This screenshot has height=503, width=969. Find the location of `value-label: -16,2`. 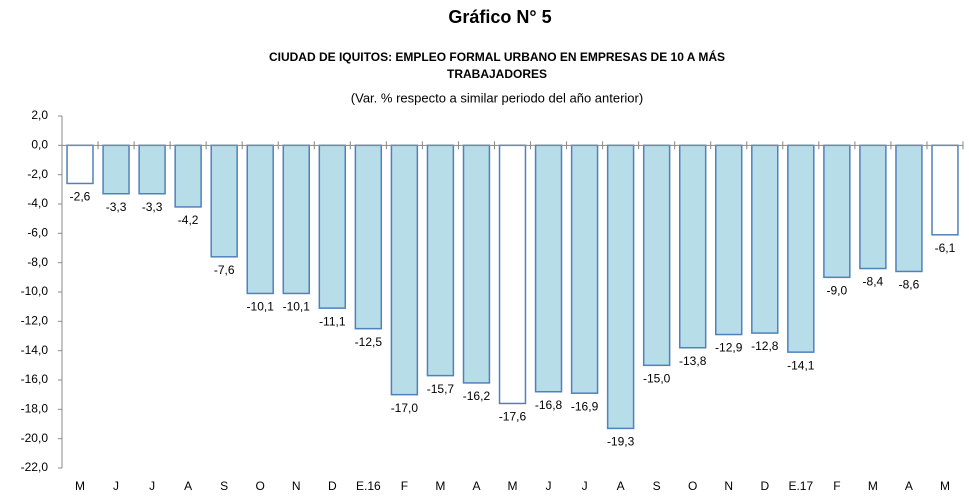

value-label: -16,2 is located at coordinates (477, 396).